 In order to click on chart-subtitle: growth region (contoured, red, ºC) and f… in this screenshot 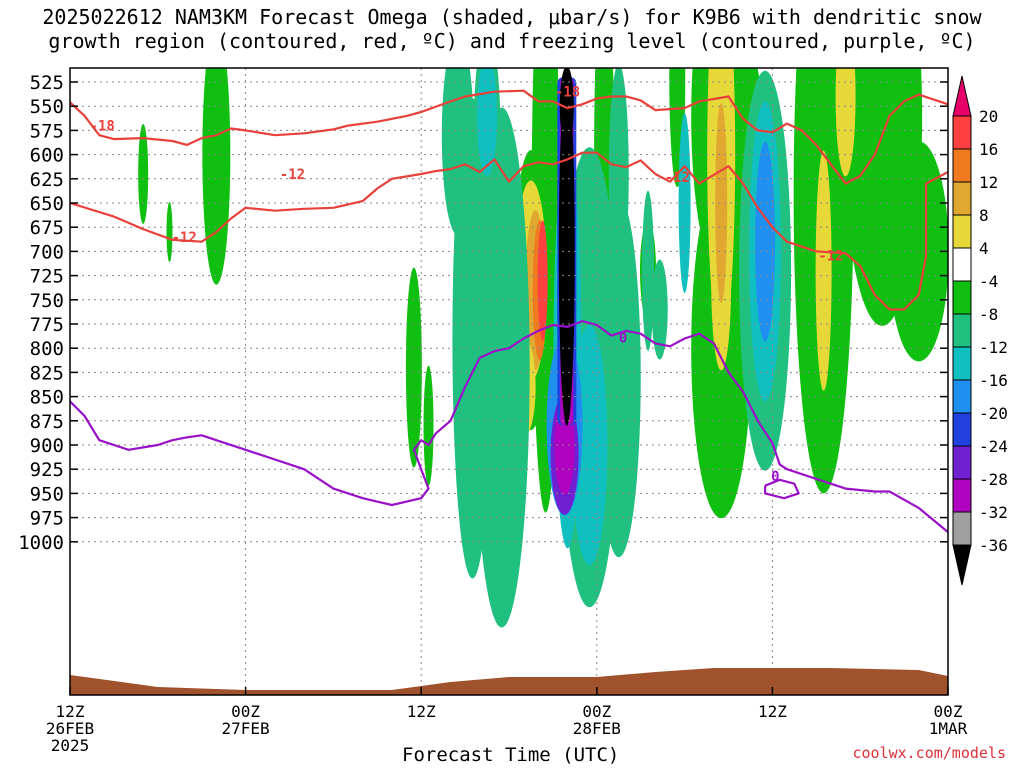, I will do `click(512, 41)`.